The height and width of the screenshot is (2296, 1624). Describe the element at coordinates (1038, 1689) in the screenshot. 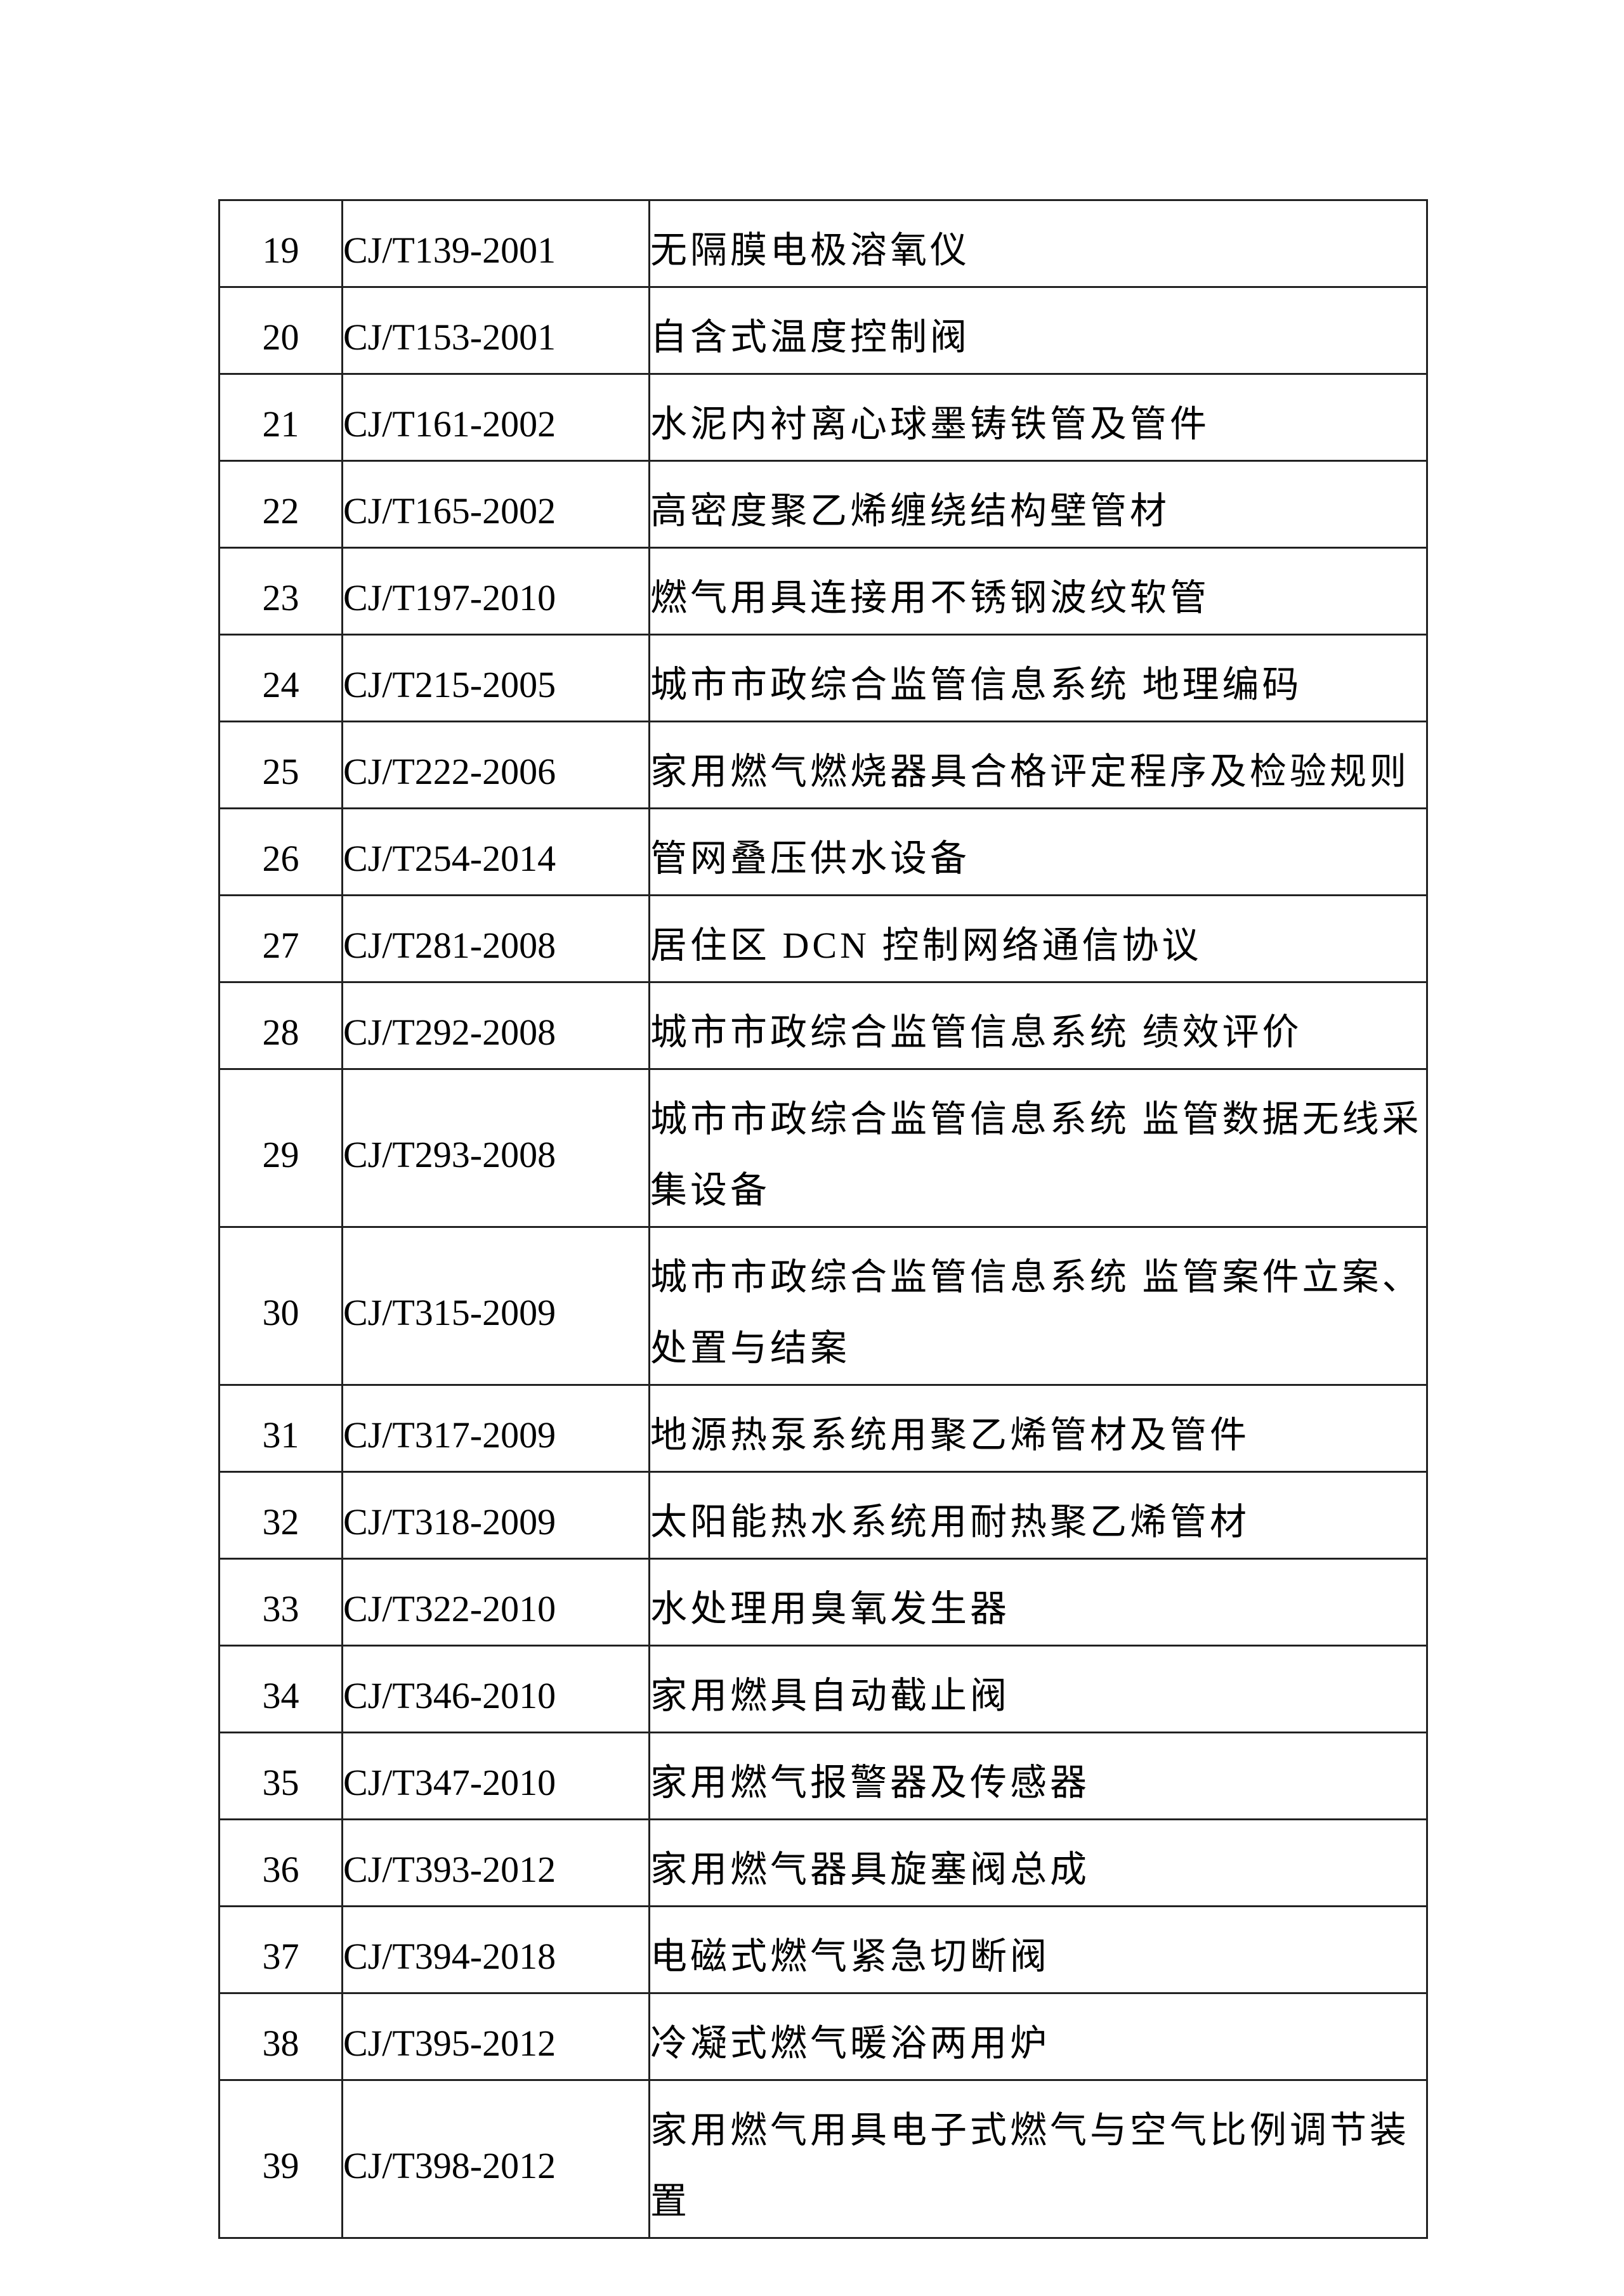

I see `standard-name: 家用燃具自动截止阀` at that location.